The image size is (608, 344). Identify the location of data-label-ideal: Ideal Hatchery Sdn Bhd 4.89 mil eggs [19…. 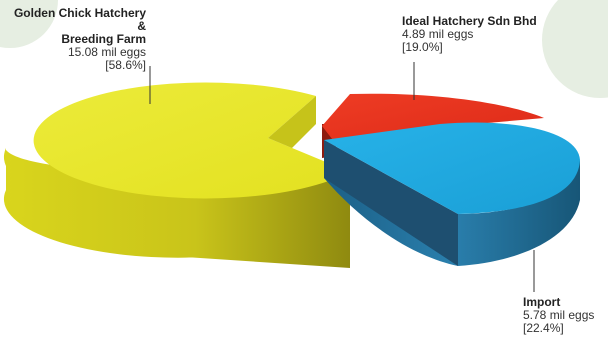
(502, 34).